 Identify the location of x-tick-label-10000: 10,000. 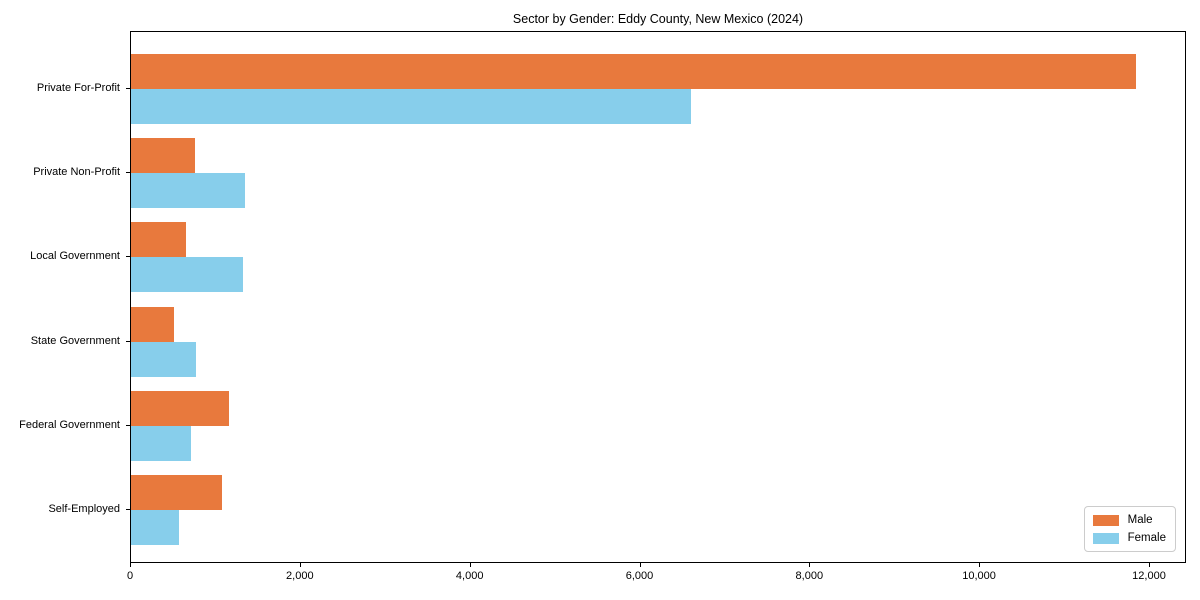
(979, 576).